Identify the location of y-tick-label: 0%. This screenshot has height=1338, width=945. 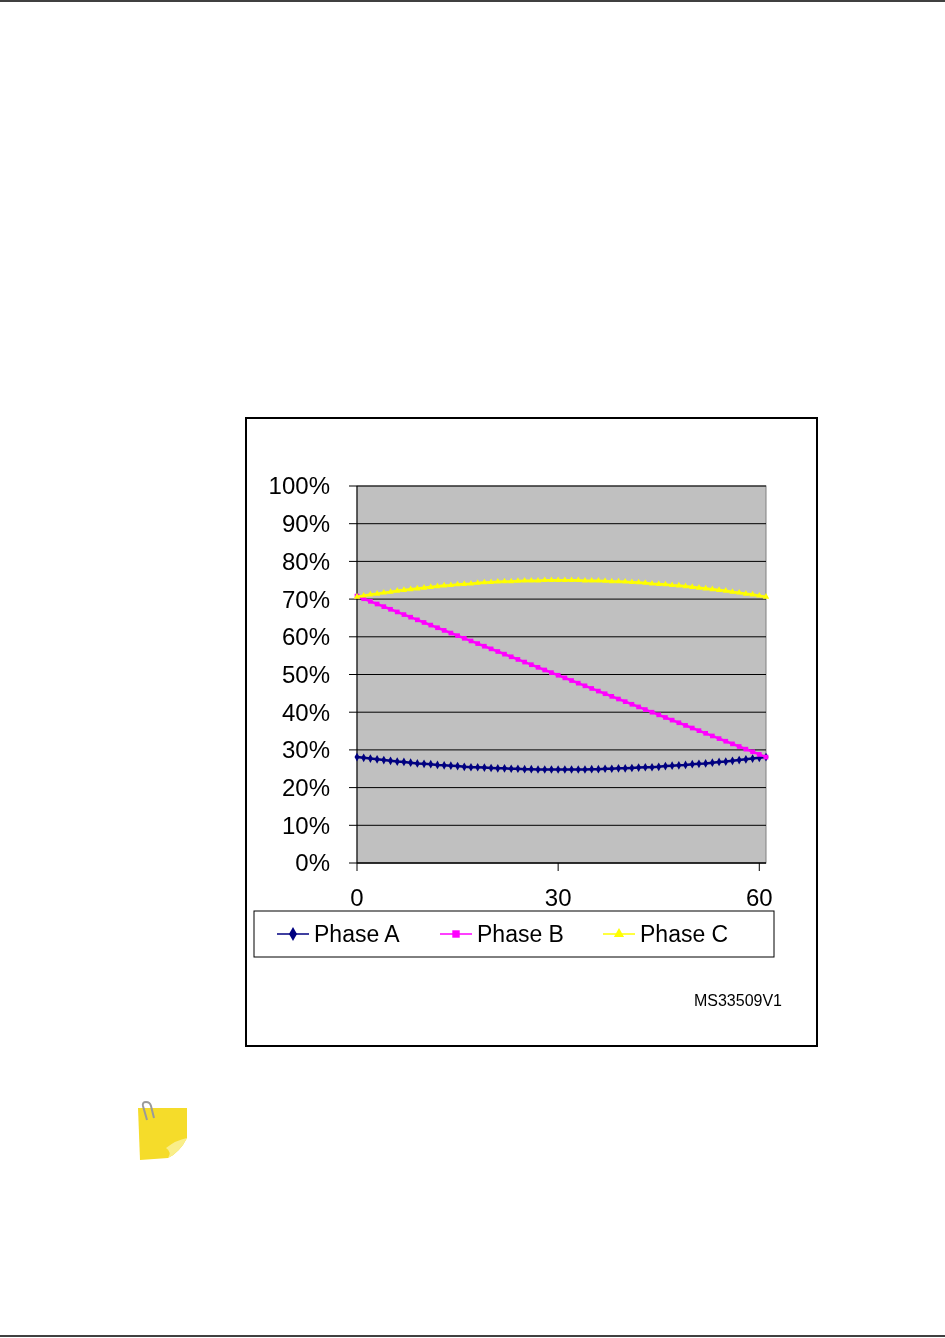
(312, 863).